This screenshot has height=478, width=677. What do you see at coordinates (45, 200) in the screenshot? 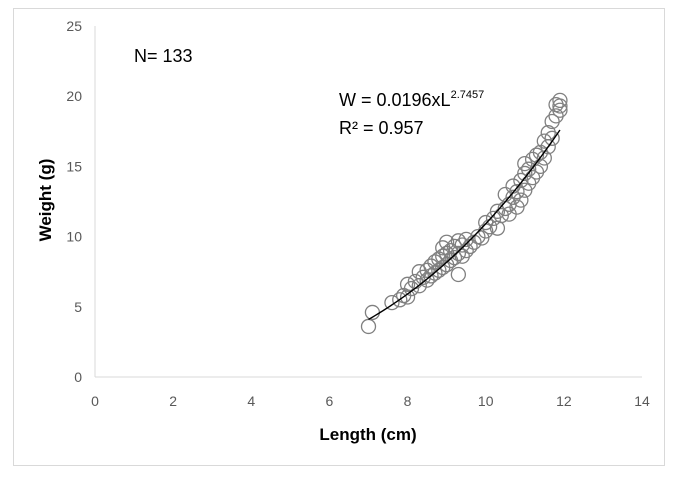
I see `y-axis-title: Weight (g)` at bounding box center [45, 200].